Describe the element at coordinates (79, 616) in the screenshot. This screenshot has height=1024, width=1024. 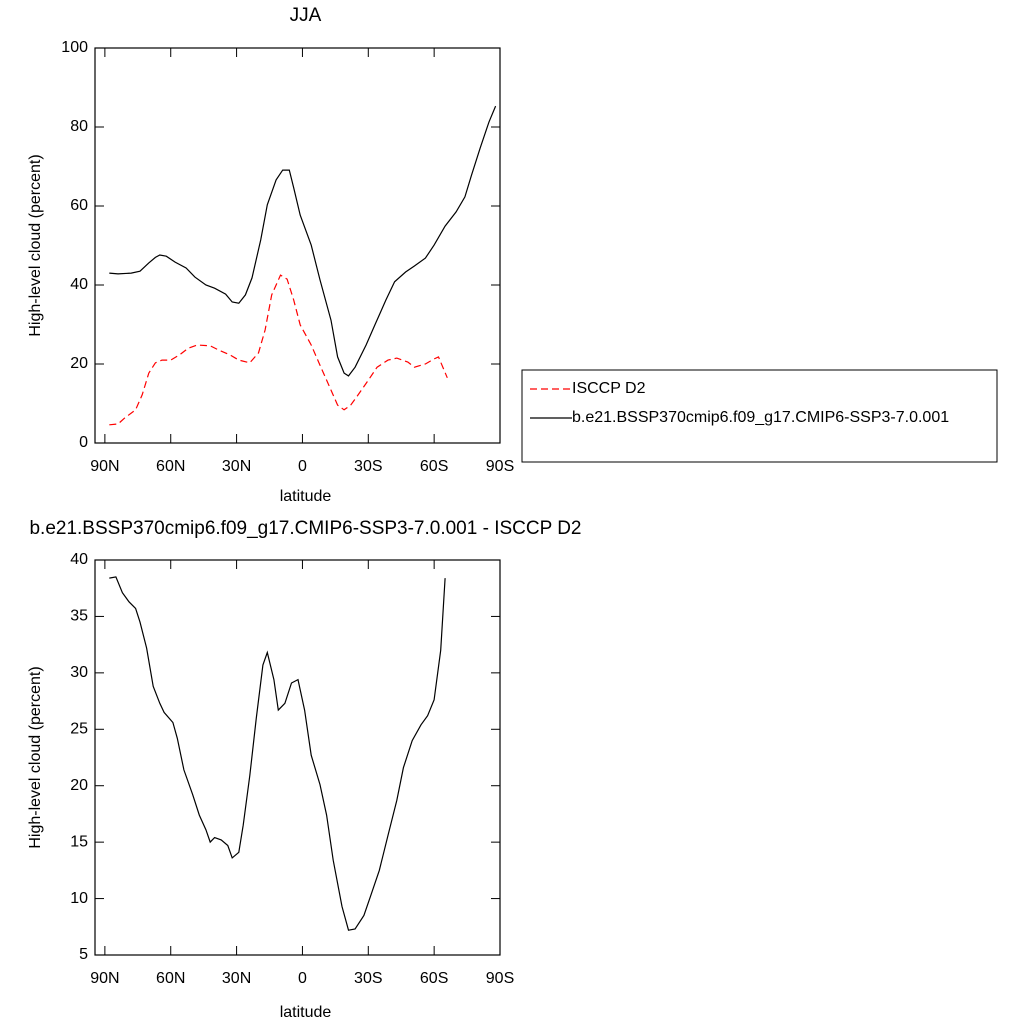
I see `y-tick-label: 35` at that location.